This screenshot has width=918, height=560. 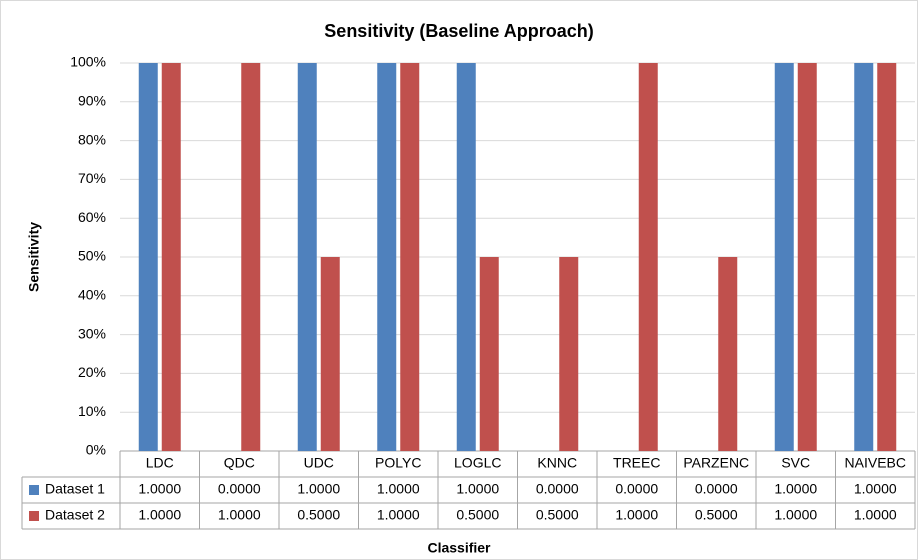 What do you see at coordinates (75, 515) in the screenshot?
I see `legend-label: Dataset 2` at bounding box center [75, 515].